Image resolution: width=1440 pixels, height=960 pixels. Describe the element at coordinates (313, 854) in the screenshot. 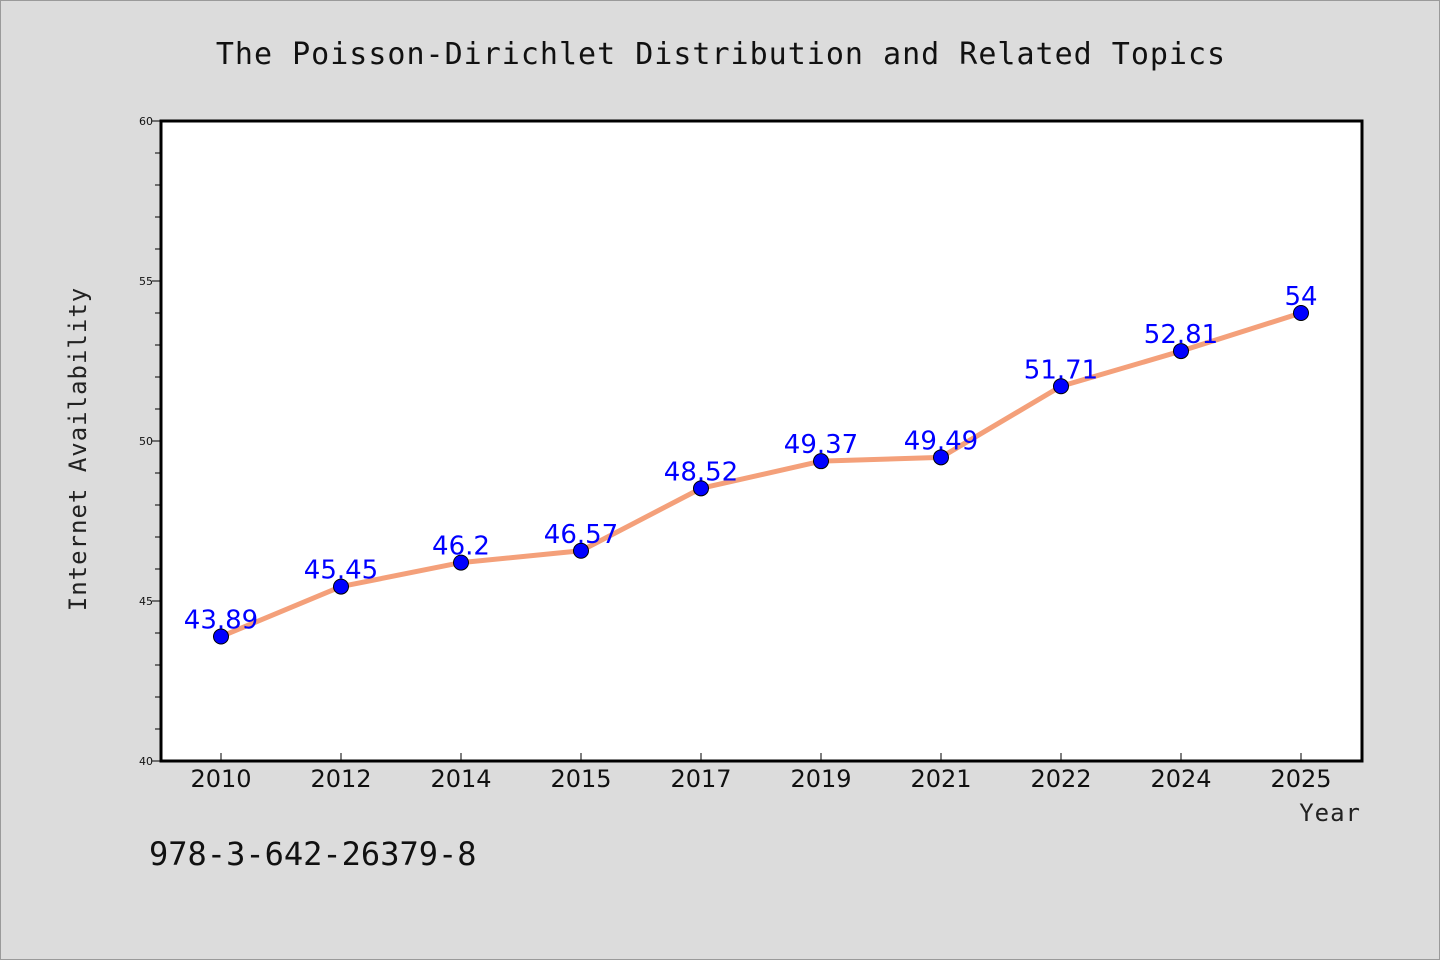

I see `isbn-text: 978-3-642-26379-8` at that location.